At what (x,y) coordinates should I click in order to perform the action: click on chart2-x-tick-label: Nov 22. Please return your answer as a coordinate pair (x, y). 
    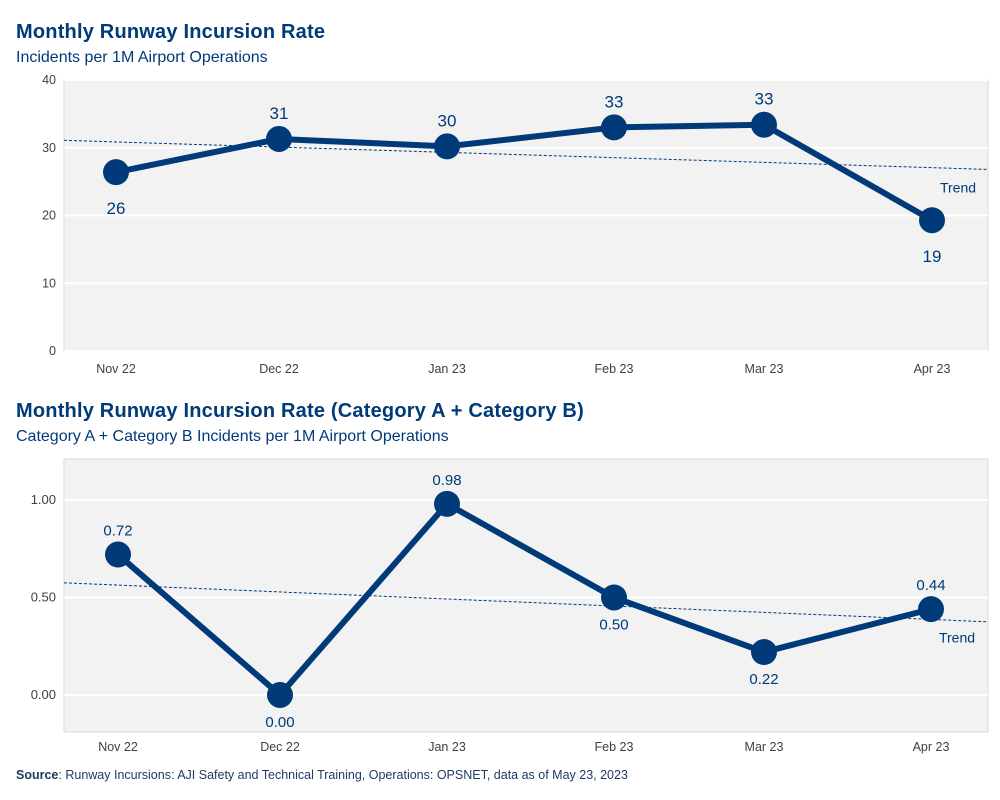
    Looking at the image, I should click on (118, 747).